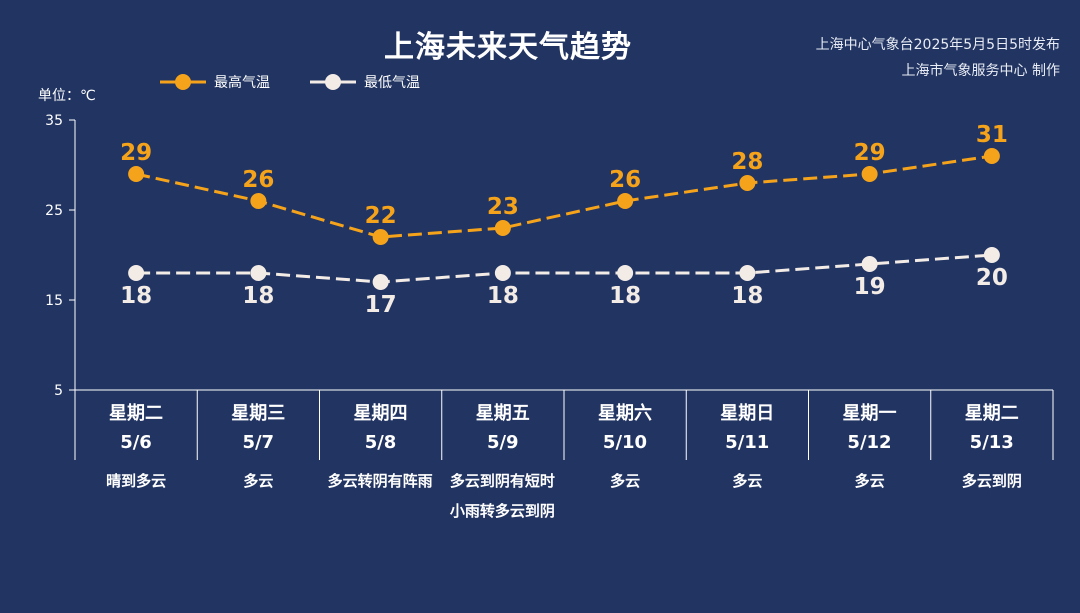 This screenshot has width=1080, height=613. I want to click on chart-title: 上海未来天气趋势, so click(508, 47).